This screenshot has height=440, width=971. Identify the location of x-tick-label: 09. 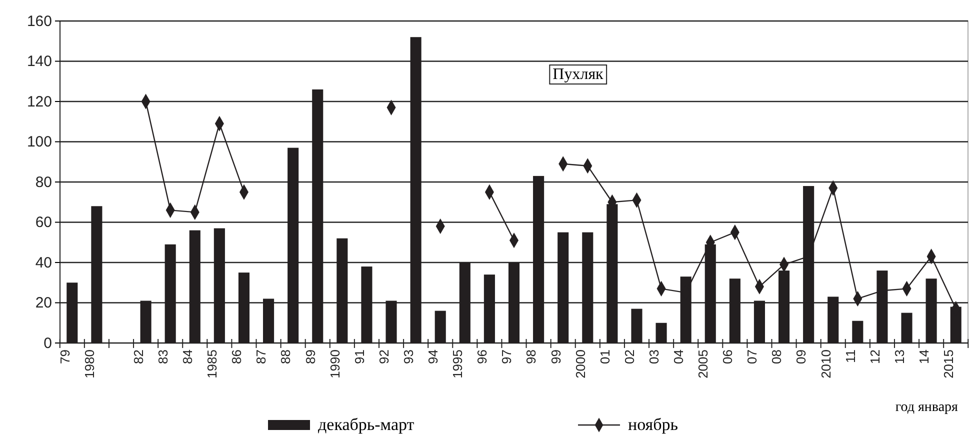
(801, 357).